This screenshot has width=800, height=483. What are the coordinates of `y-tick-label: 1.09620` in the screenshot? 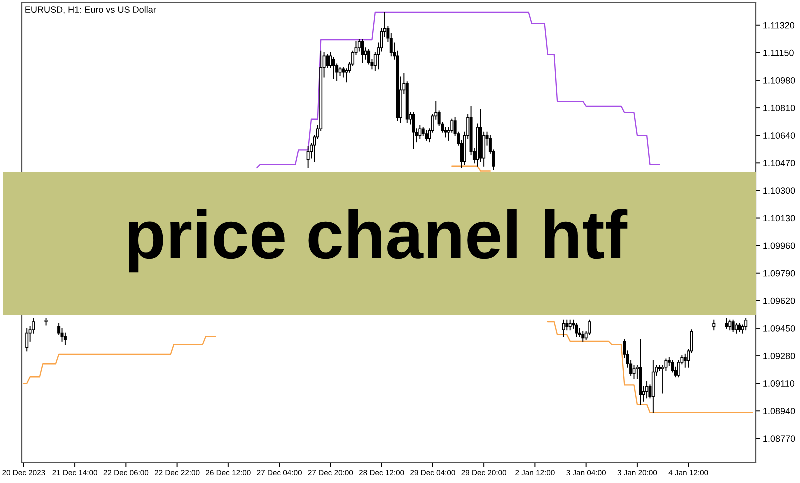 It's located at (780, 301).